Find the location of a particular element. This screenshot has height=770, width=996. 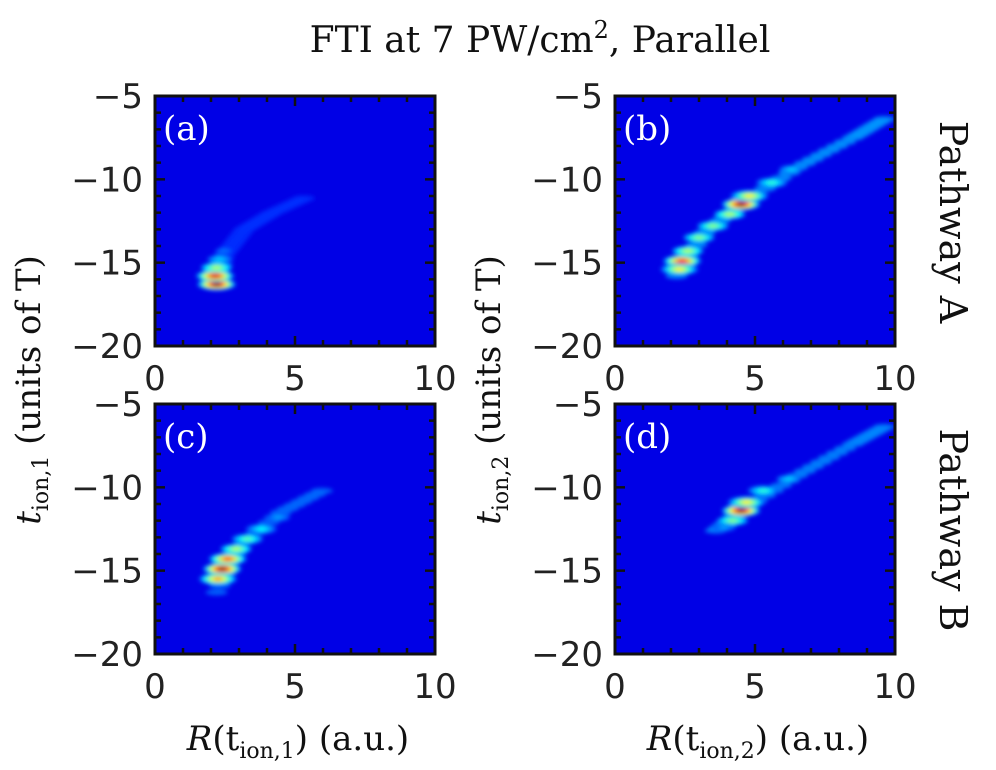

ylabel-left: tion,1 (units of T) is located at coordinates (31, 390).